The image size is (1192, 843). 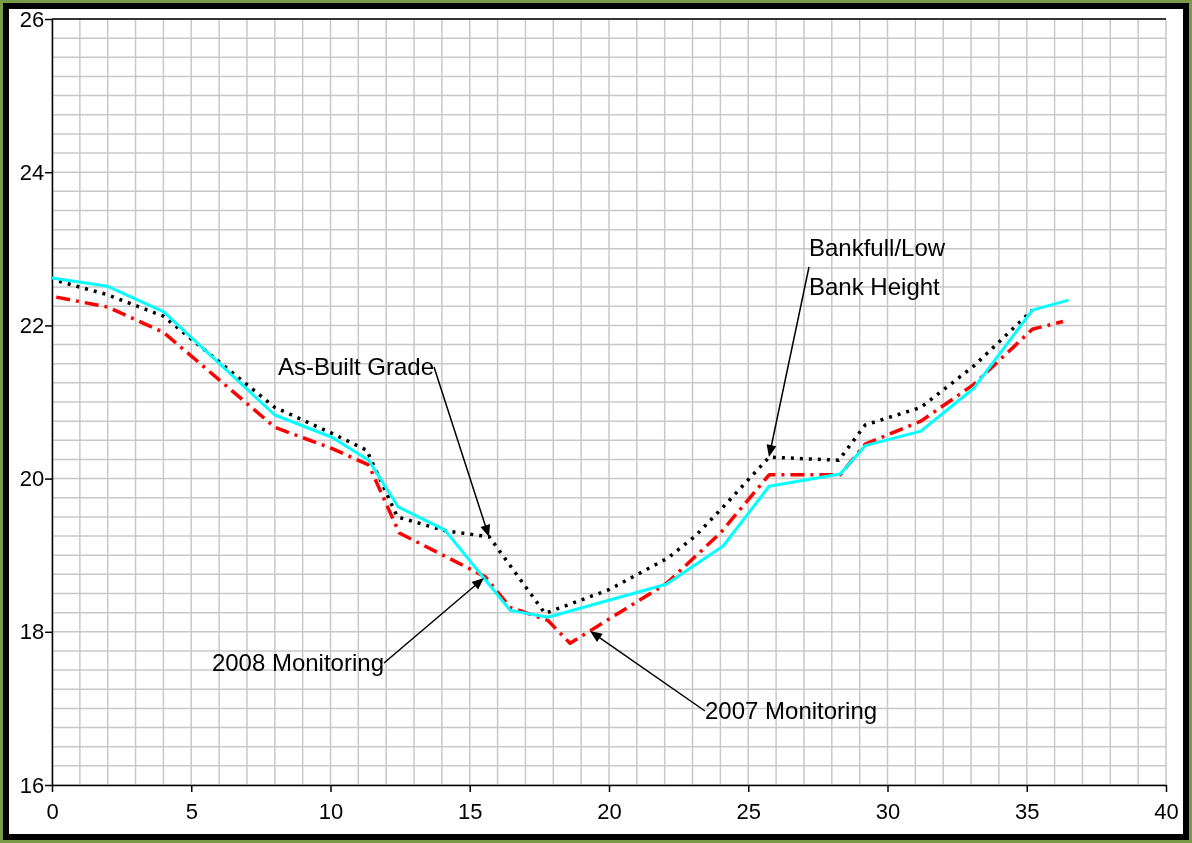 What do you see at coordinates (888, 812) in the screenshot?
I see `x-tick-label: 30` at bounding box center [888, 812].